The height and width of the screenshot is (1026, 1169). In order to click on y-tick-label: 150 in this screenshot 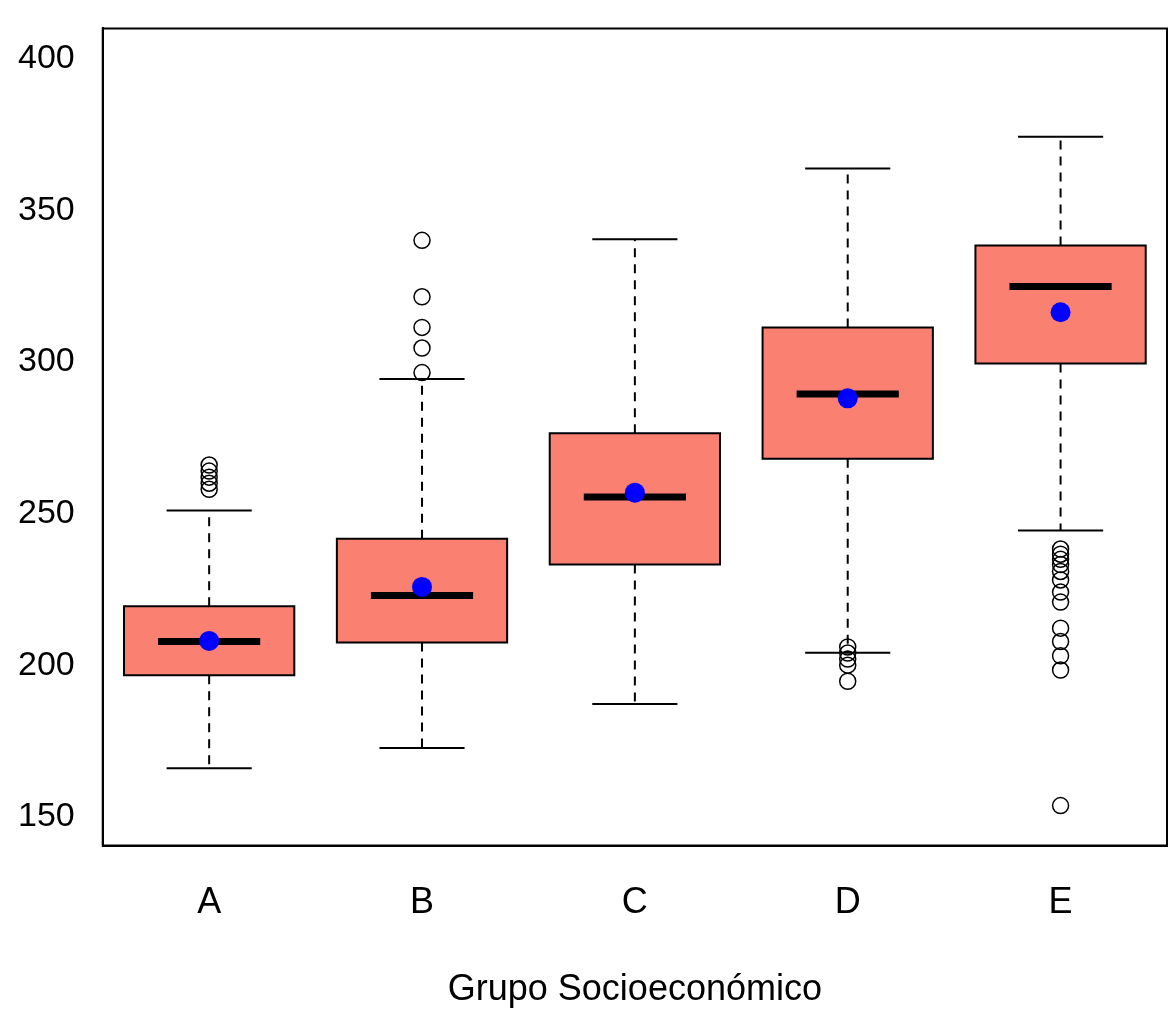, I will do `click(46, 814)`.